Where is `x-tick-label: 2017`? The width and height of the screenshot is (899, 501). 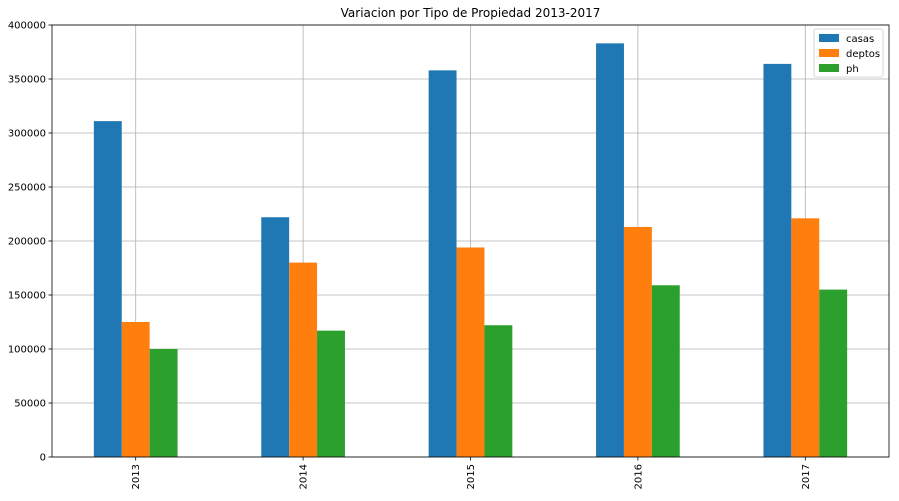
x-tick-label: 2017 is located at coordinates (806, 476).